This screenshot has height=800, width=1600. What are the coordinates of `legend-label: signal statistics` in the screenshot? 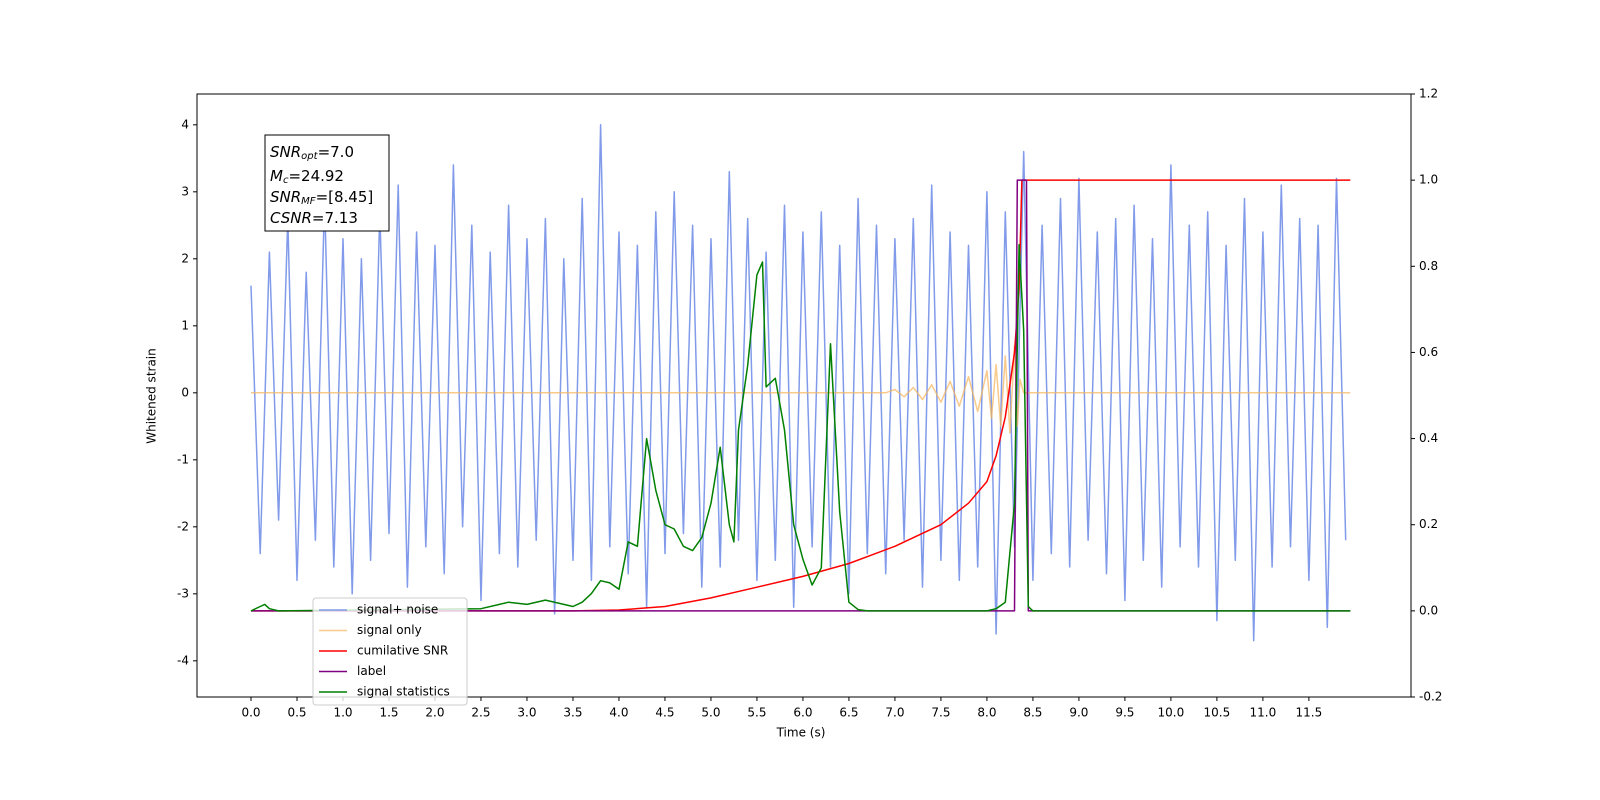 It's located at (403, 692).